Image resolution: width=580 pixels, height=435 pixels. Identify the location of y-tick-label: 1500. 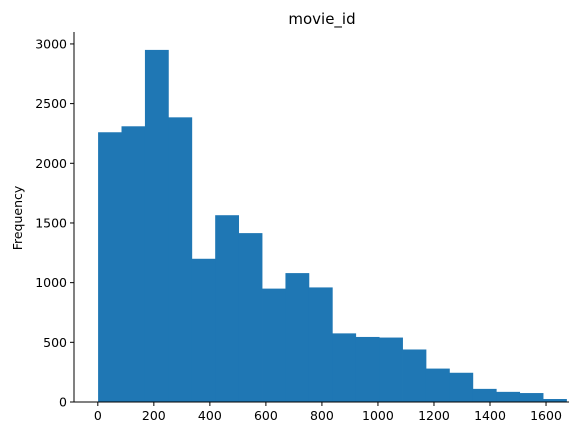
(51, 222).